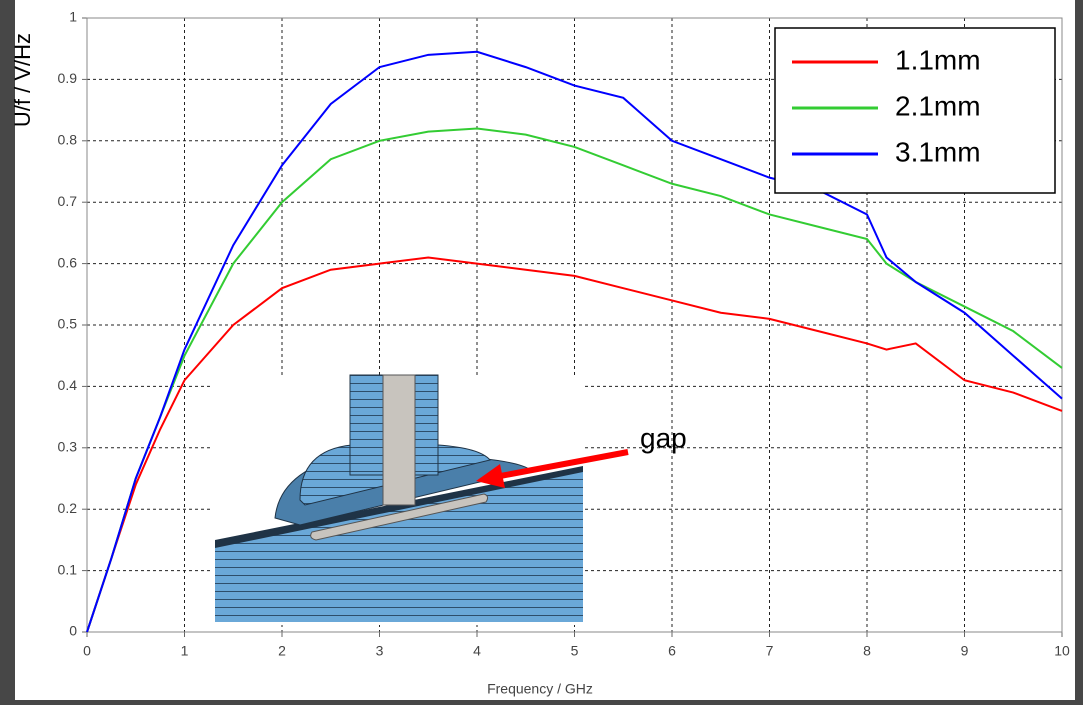  Describe the element at coordinates (68, 324) in the screenshot. I see `y-tick-label: 0.5` at that location.